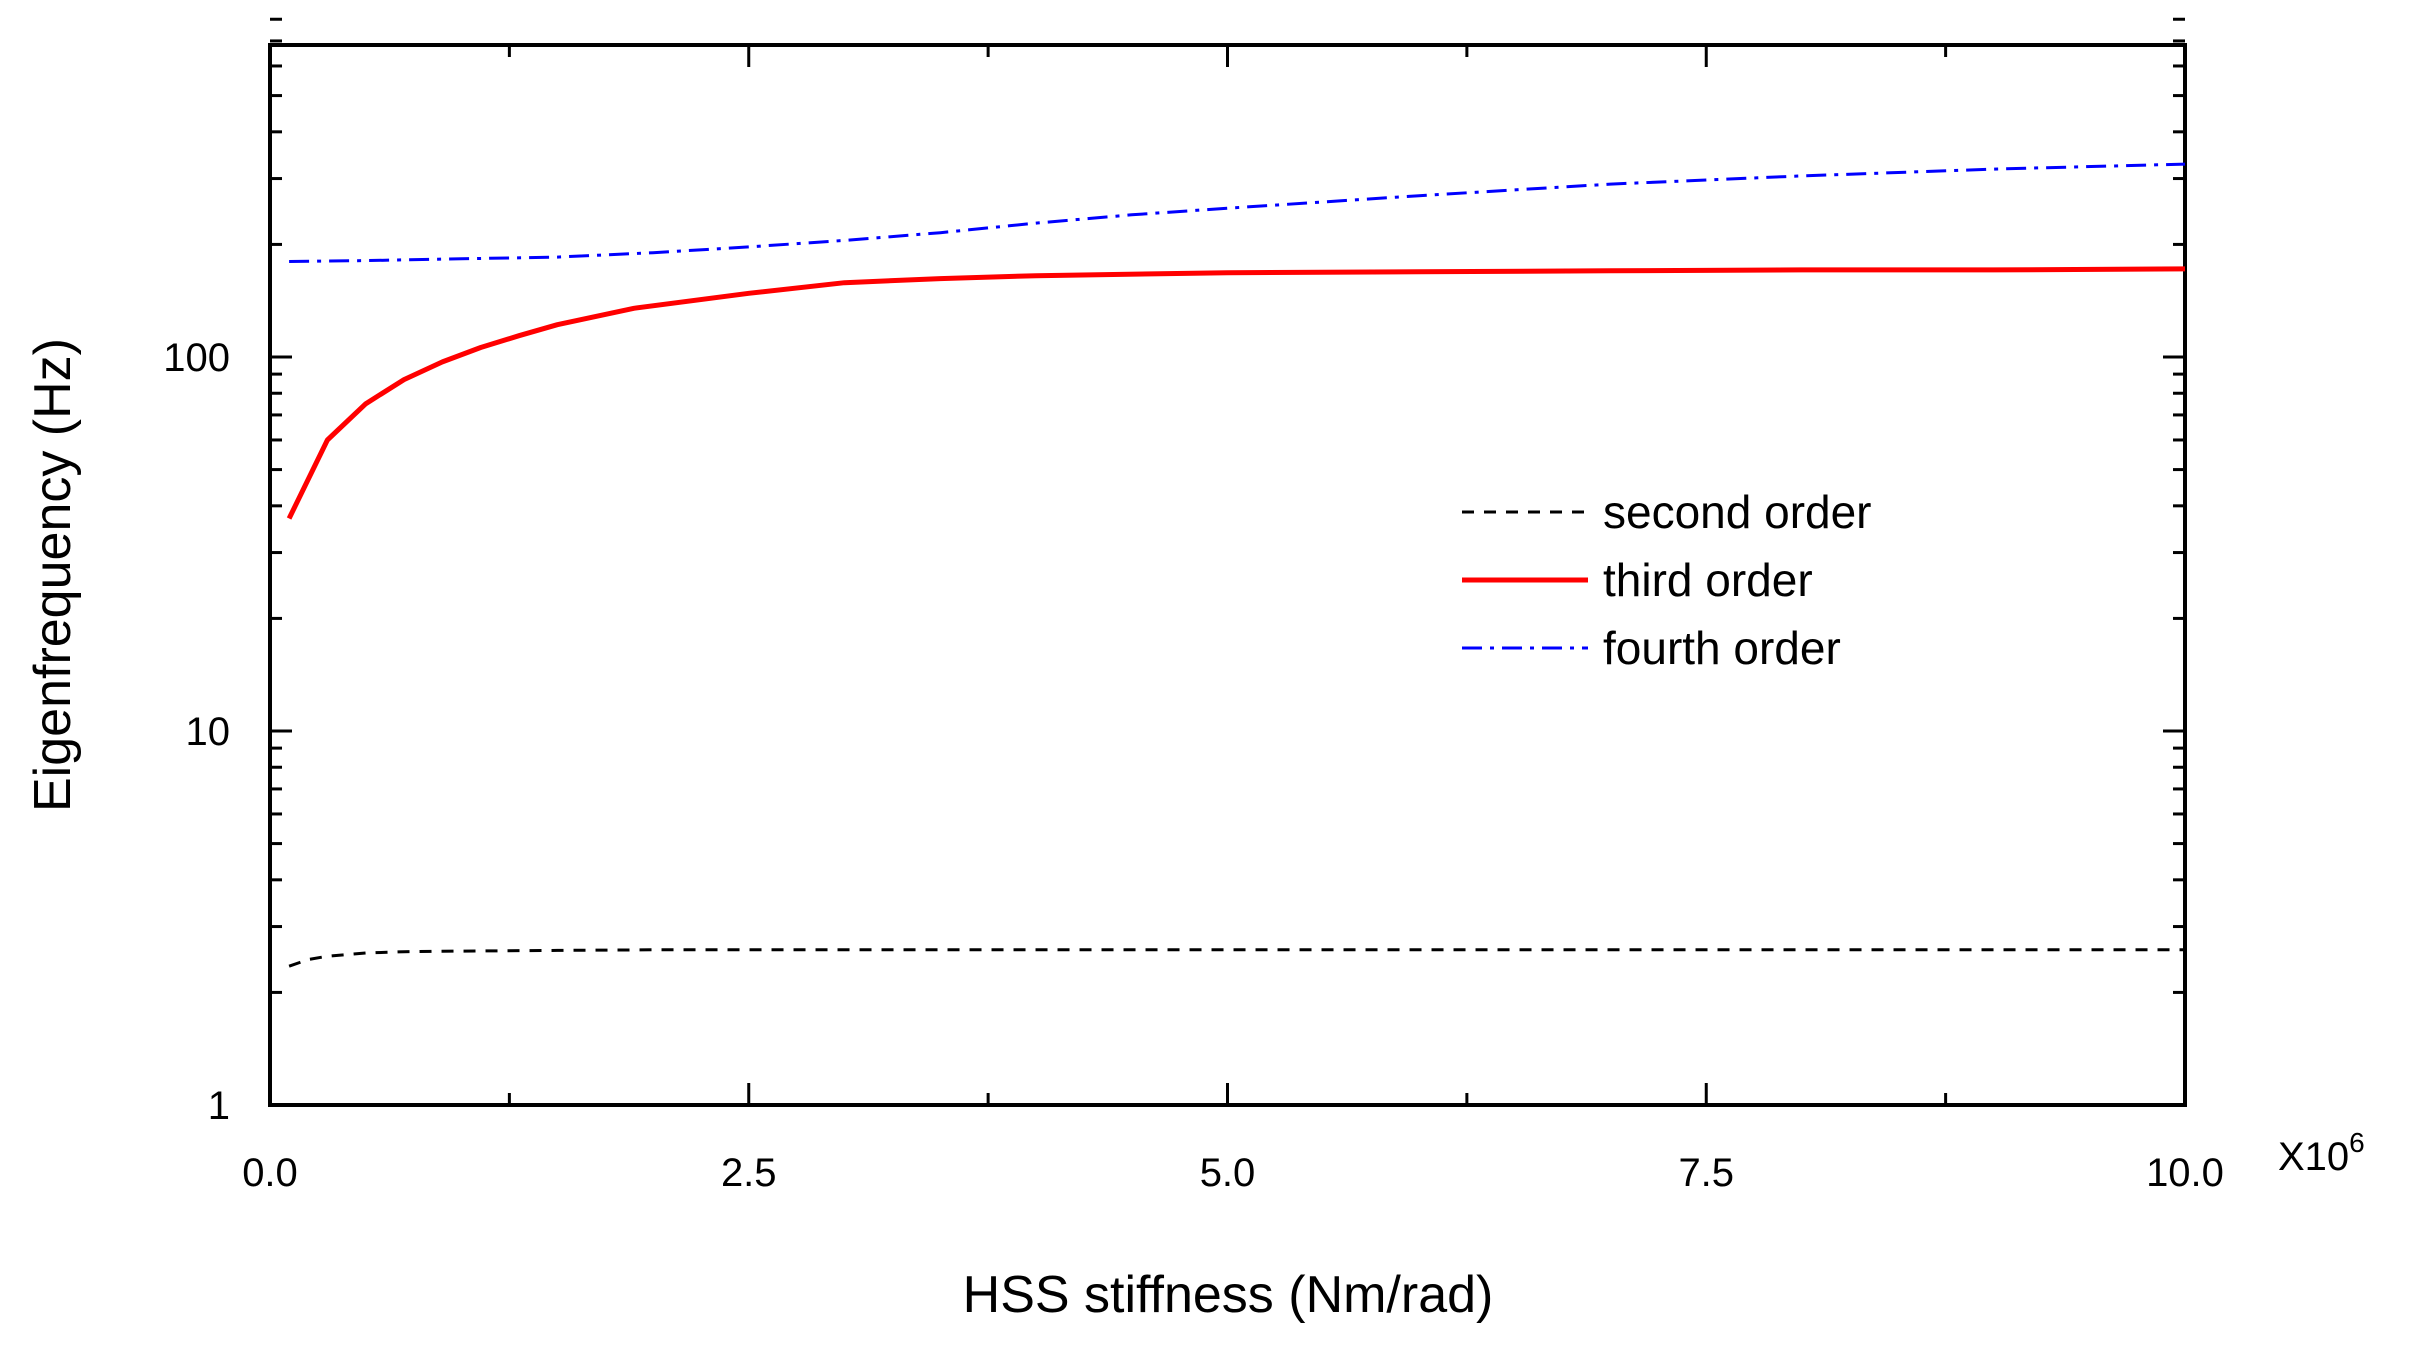 Image resolution: width=2422 pixels, height=1353 pixels. I want to click on x-multiplier-base: X10, so click(2313, 1157).